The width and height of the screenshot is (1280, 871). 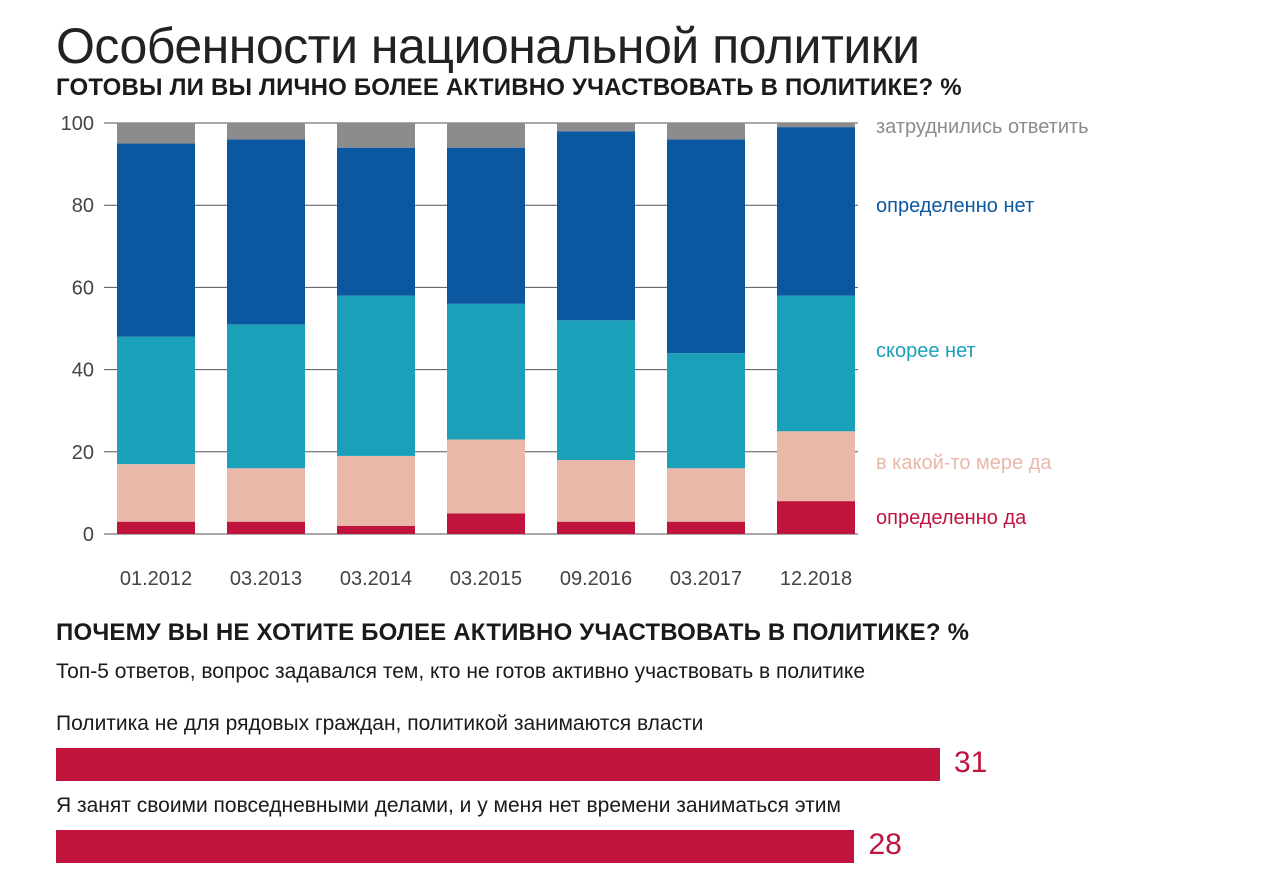 What do you see at coordinates (885, 844) in the screenshot?
I see `reason-value: 28` at bounding box center [885, 844].